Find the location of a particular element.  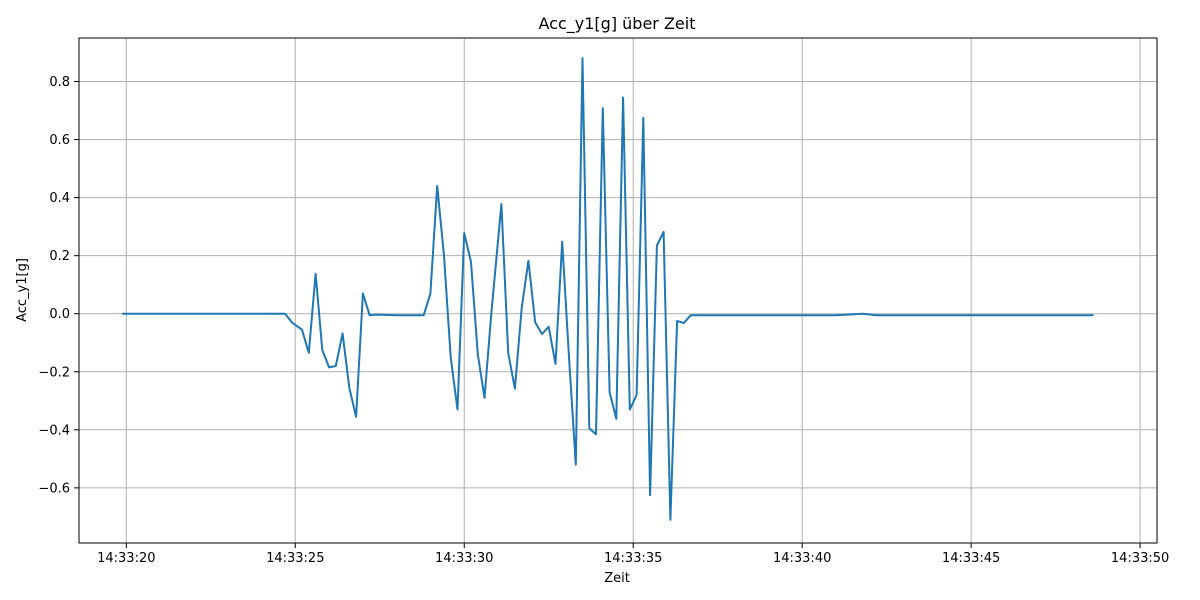

y-tick-label: 0.8 is located at coordinates (59, 82).